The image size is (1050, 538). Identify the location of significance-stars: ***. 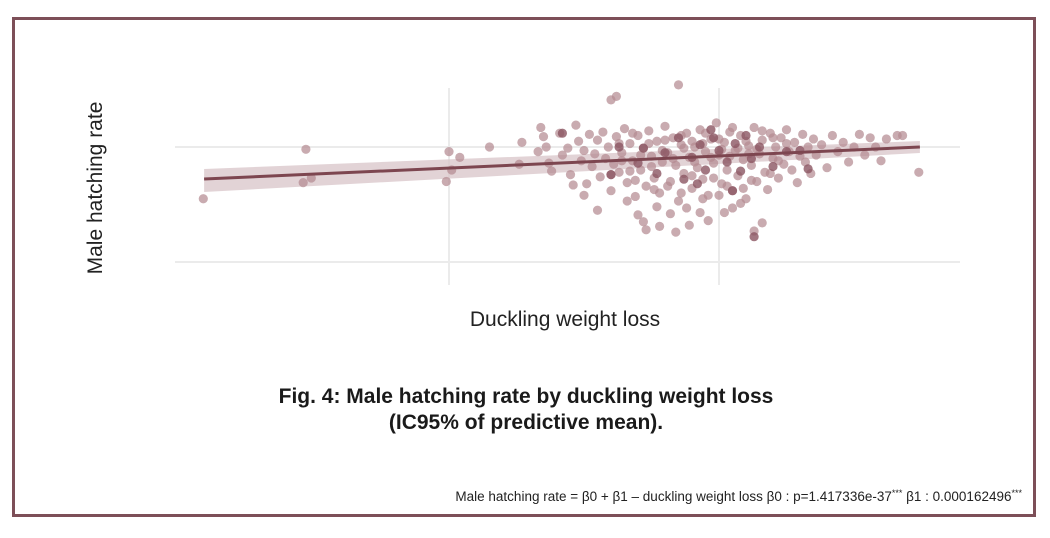
(897, 493).